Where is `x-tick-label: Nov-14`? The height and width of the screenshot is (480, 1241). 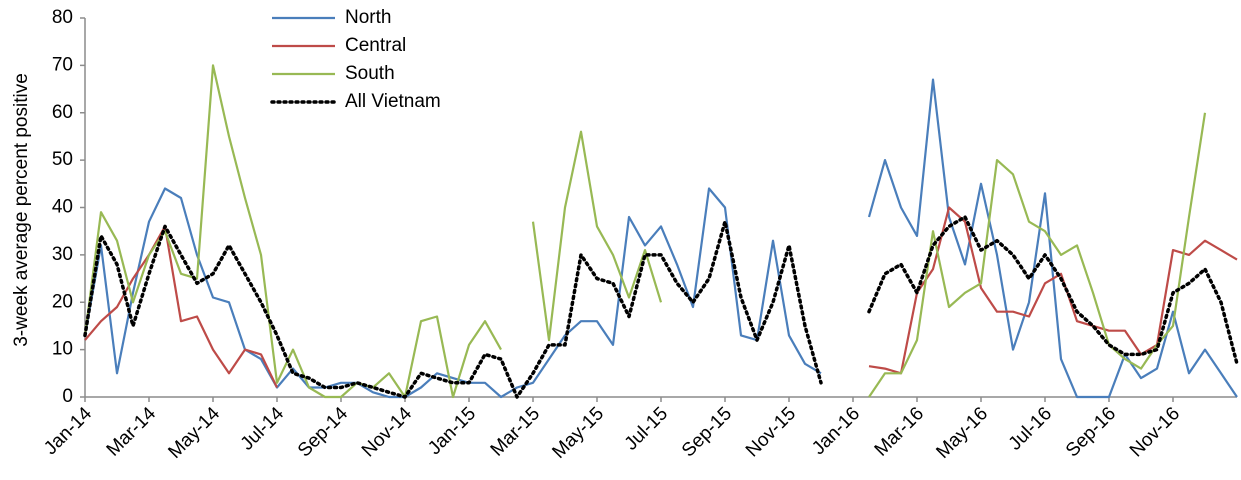 x-tick-label: Nov-14 is located at coordinates (387, 432).